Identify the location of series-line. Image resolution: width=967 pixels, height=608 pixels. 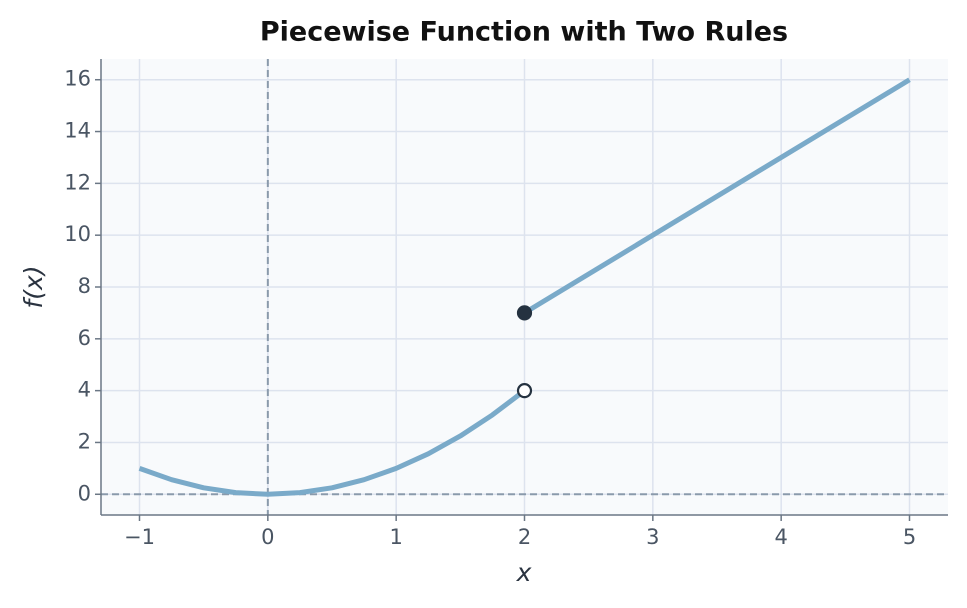
(332, 442).